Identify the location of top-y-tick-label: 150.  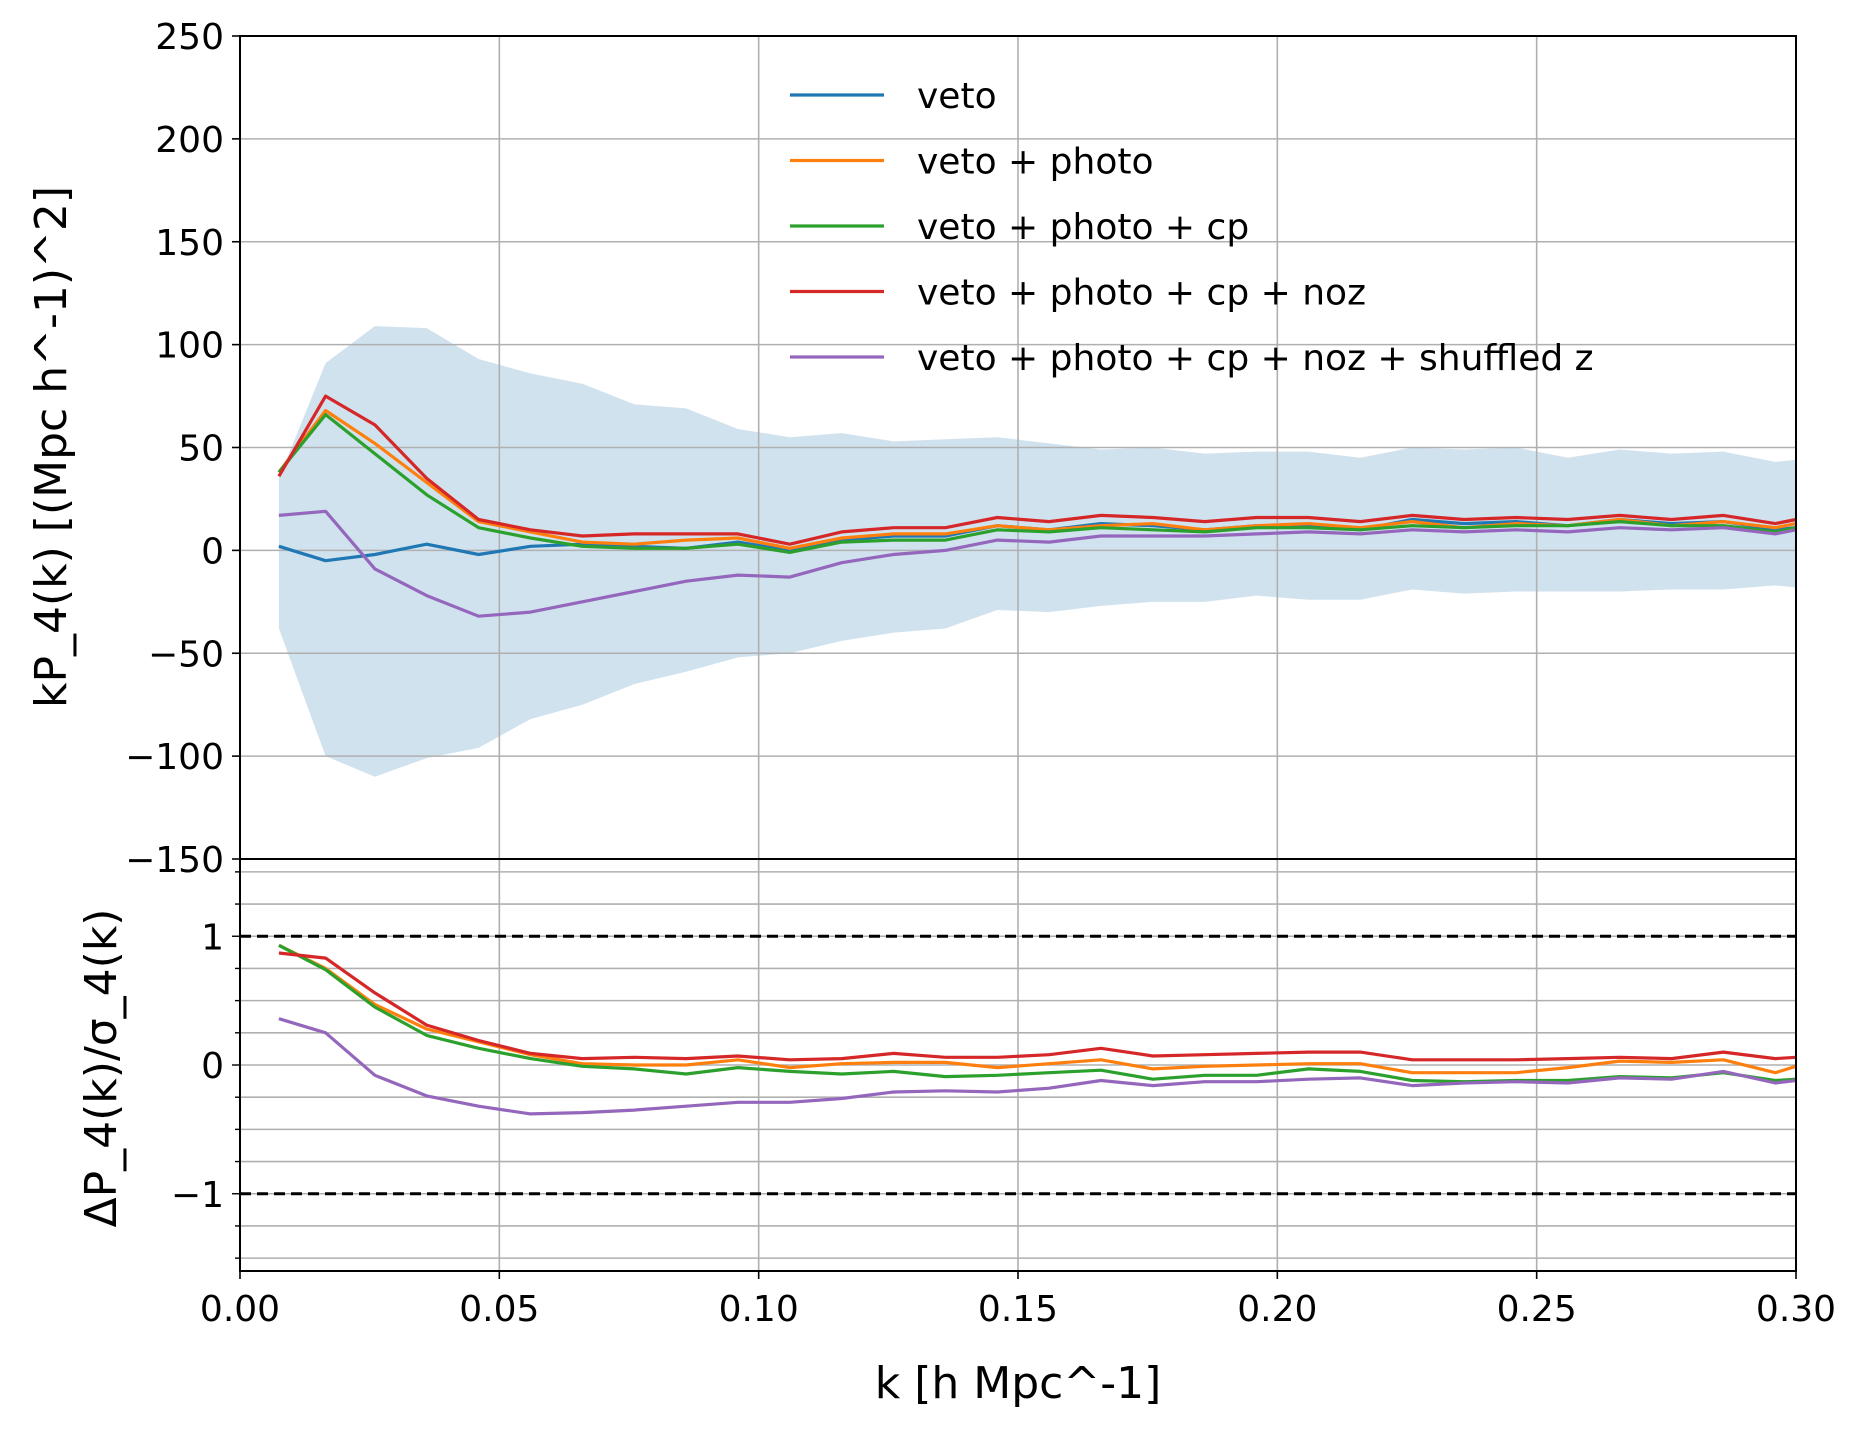
(189, 243).